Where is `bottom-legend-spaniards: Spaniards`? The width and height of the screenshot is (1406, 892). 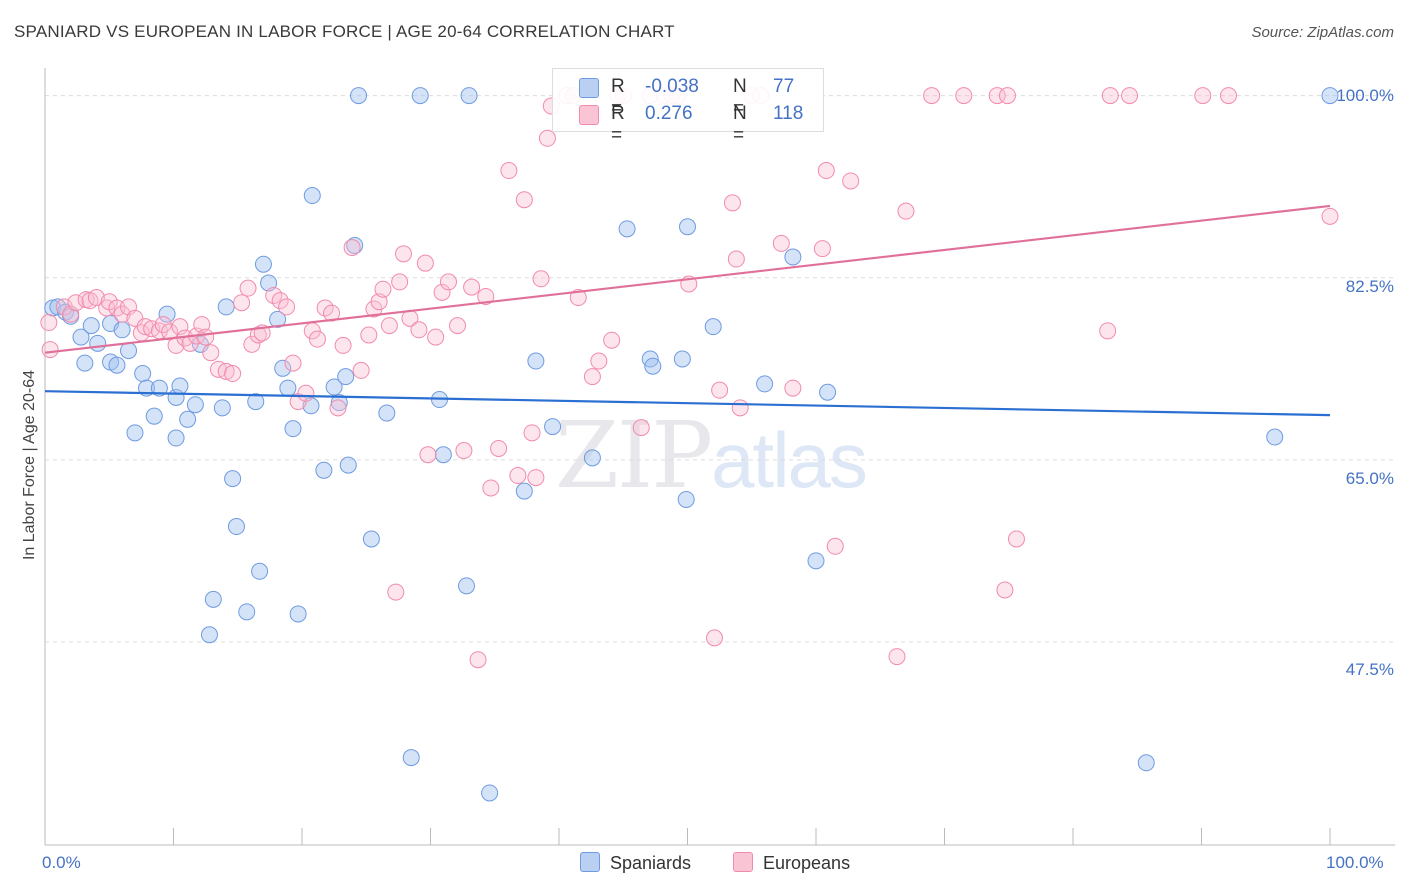 bottom-legend-spaniards: Spaniards is located at coordinates (635, 863).